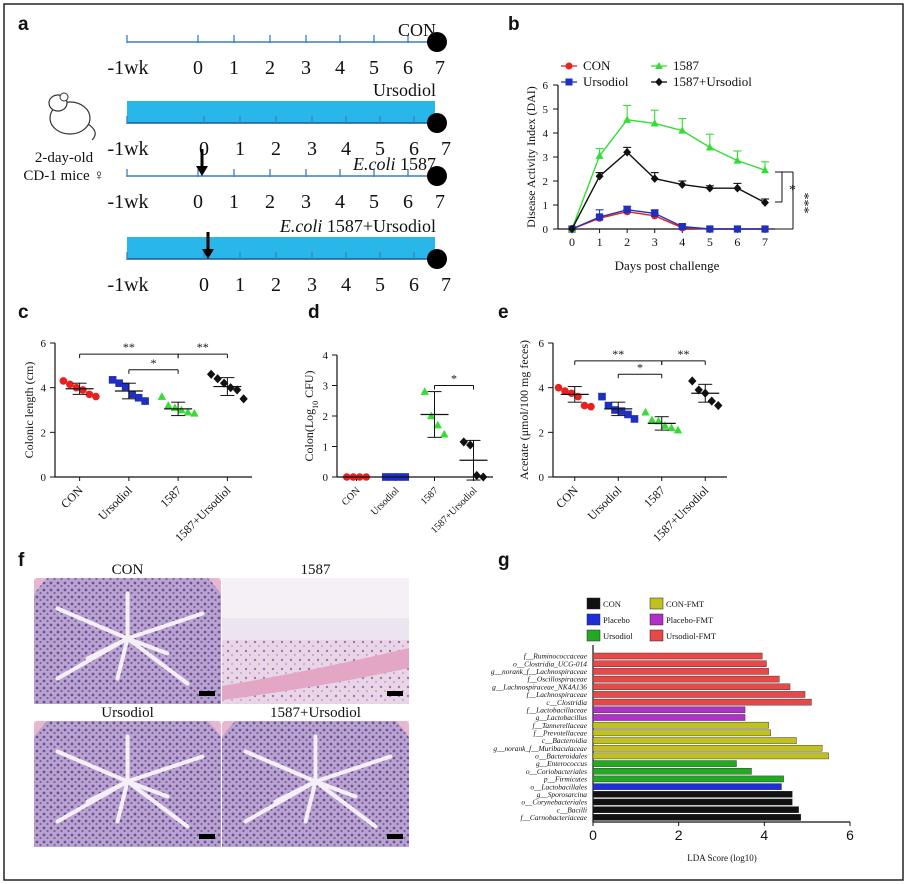 This screenshot has height=884, width=907. I want to click on panel-letter-c: c, so click(23, 312).